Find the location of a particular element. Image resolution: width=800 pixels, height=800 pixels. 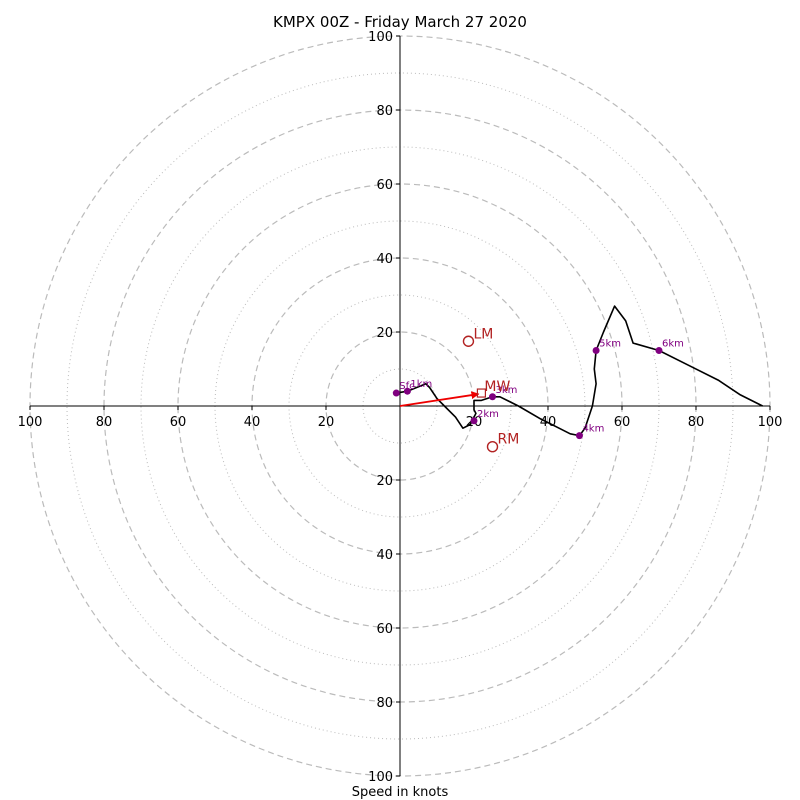

height-marker-Sfc is located at coordinates (396, 393).